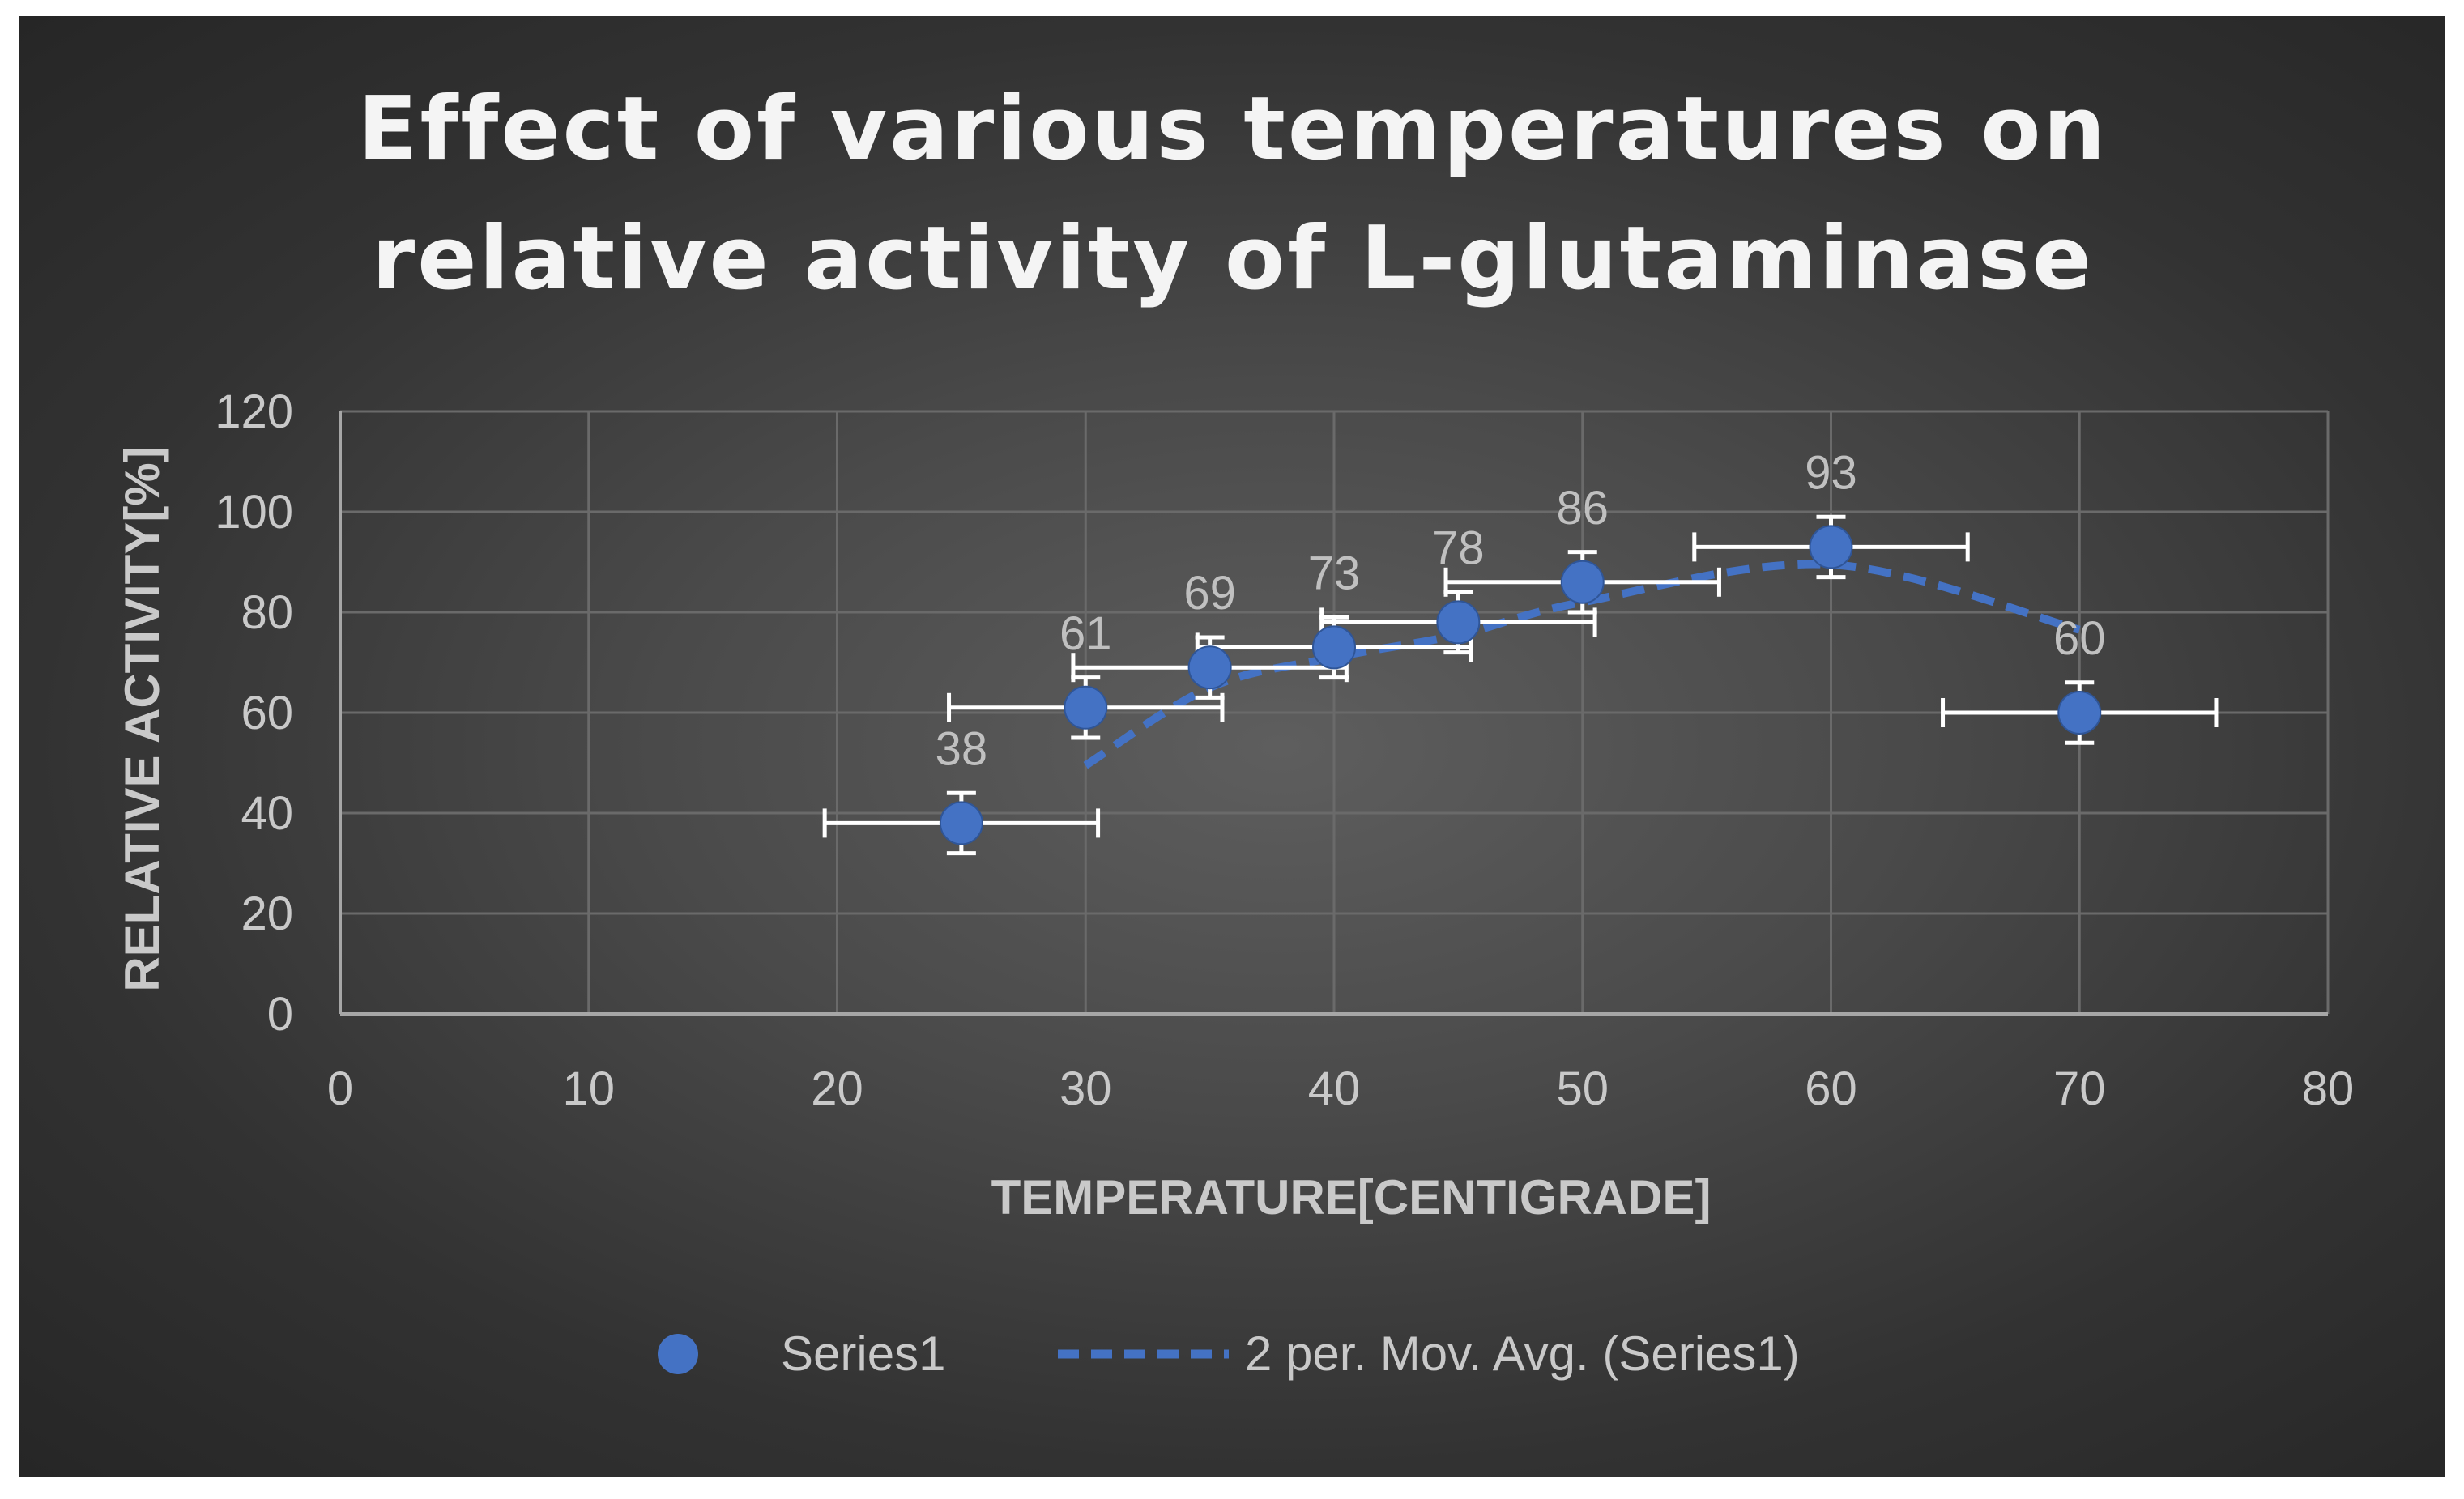 Image resolution: width=2464 pixels, height=1499 pixels. What do you see at coordinates (1229, 1354) in the screenshot?
I see `legend: Series1 2 per. Mov. Avg. (Series1)` at bounding box center [1229, 1354].